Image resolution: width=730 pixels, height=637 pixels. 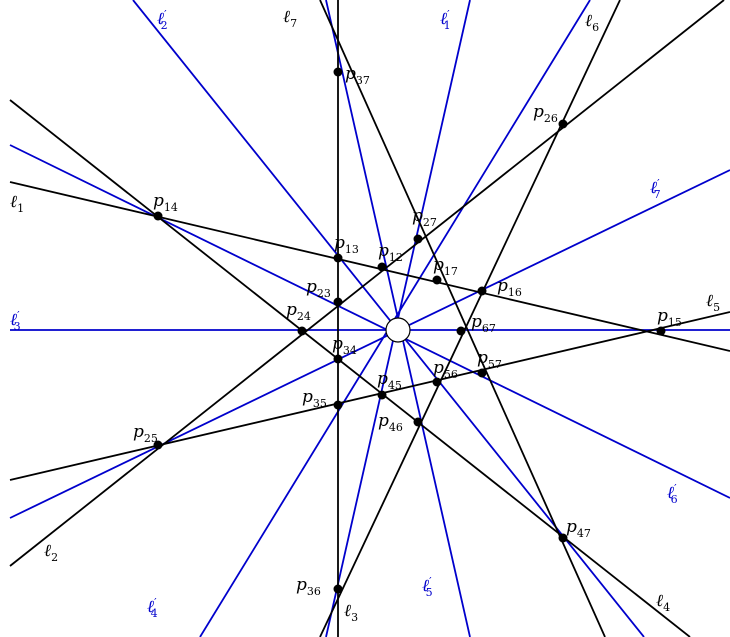 I want to click on label-p37: p37, so click(x=357, y=75).